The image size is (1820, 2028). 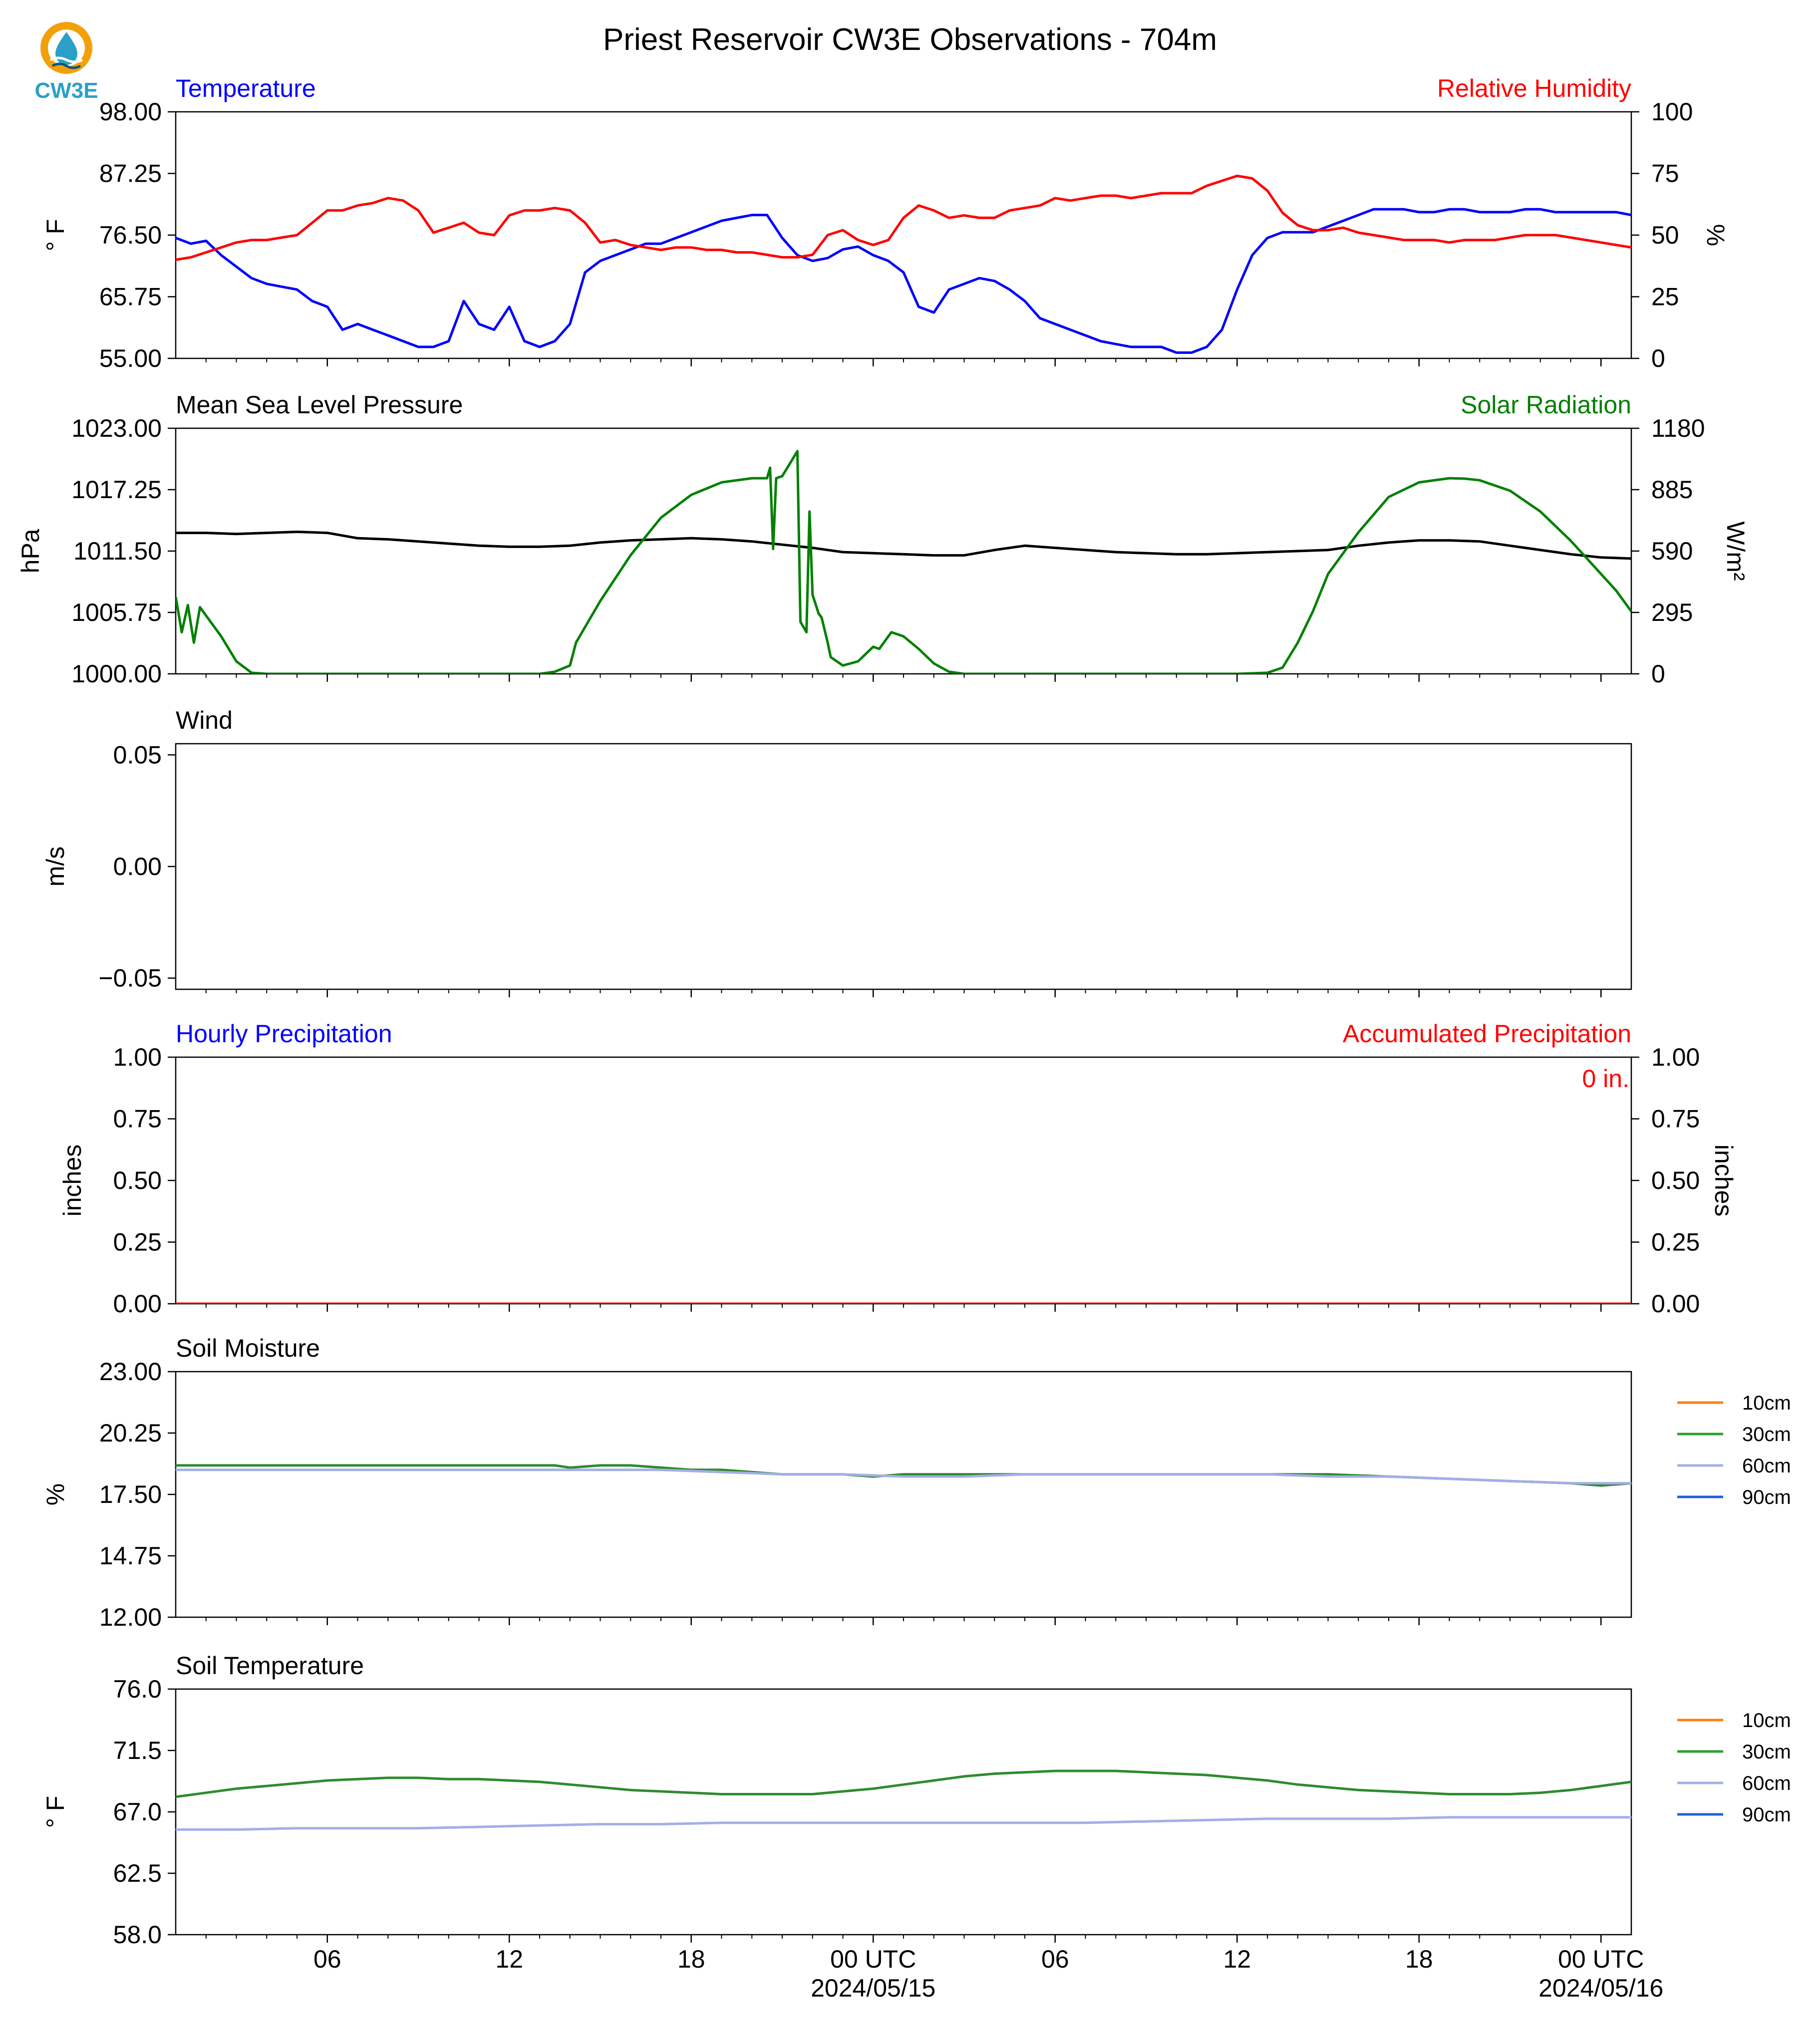 I want to click on ytick-label: 1000.00, so click(x=116, y=674).